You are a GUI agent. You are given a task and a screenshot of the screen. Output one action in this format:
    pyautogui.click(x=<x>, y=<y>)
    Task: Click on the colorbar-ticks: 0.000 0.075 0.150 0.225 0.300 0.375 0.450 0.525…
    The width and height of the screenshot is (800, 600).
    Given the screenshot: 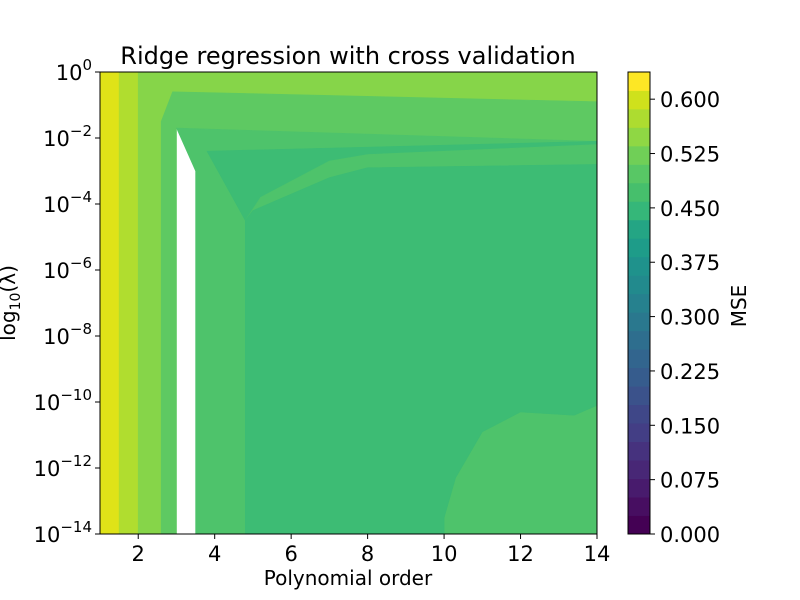 What is the action you would take?
    pyautogui.click(x=685, y=317)
    